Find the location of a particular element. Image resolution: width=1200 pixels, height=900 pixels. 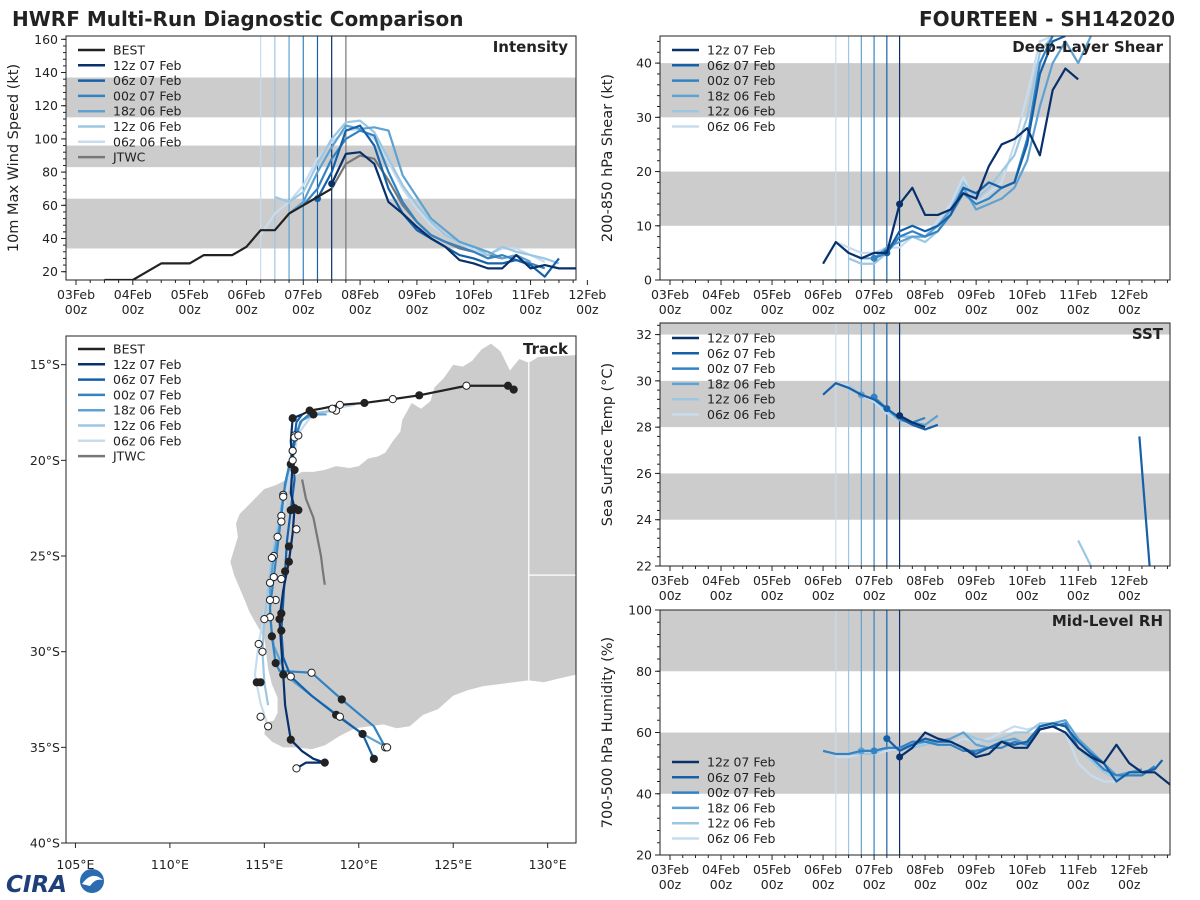

lon-tick-label: 110°E is located at coordinates (170, 864).